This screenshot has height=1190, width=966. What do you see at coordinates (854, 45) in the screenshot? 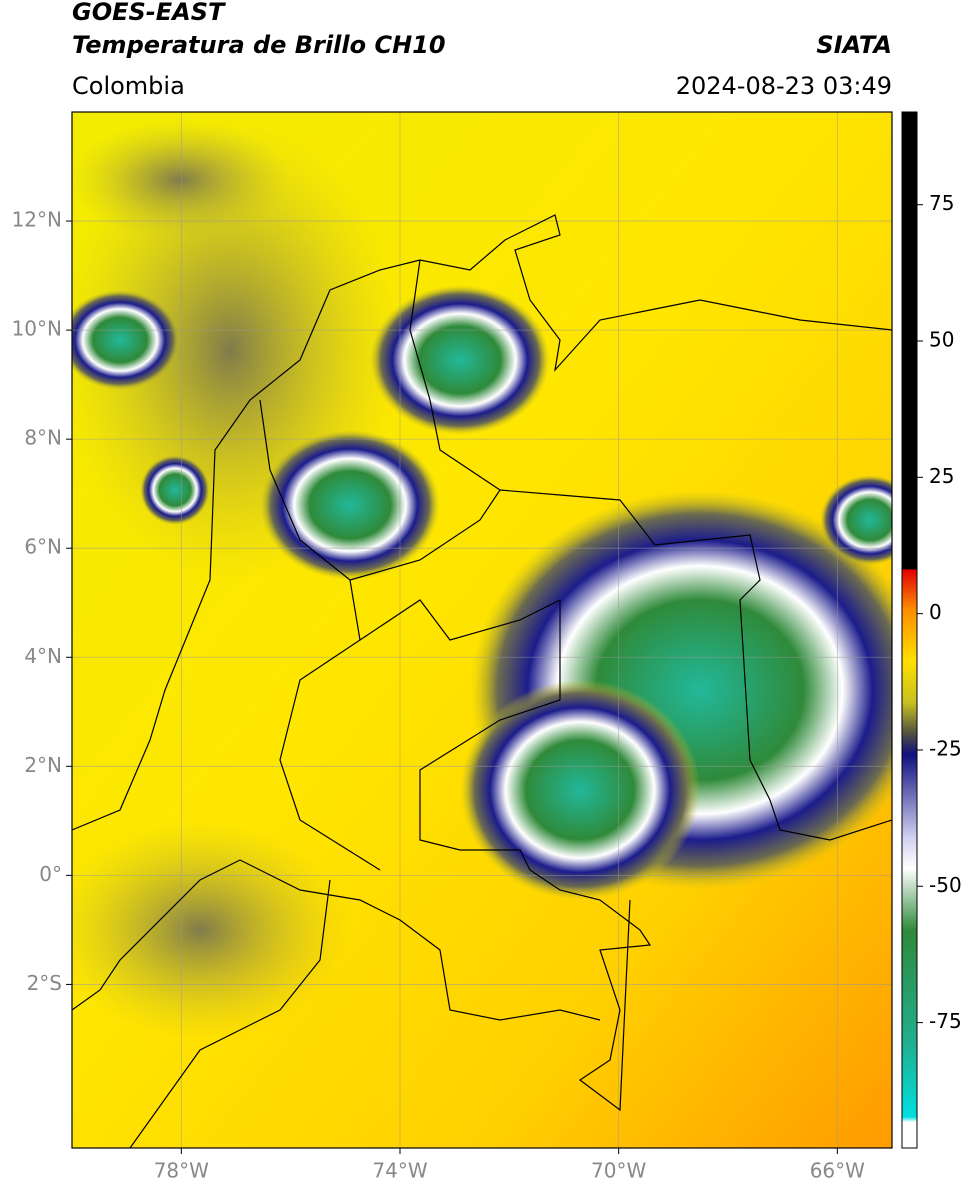
I see `source: SIATA` at bounding box center [854, 45].